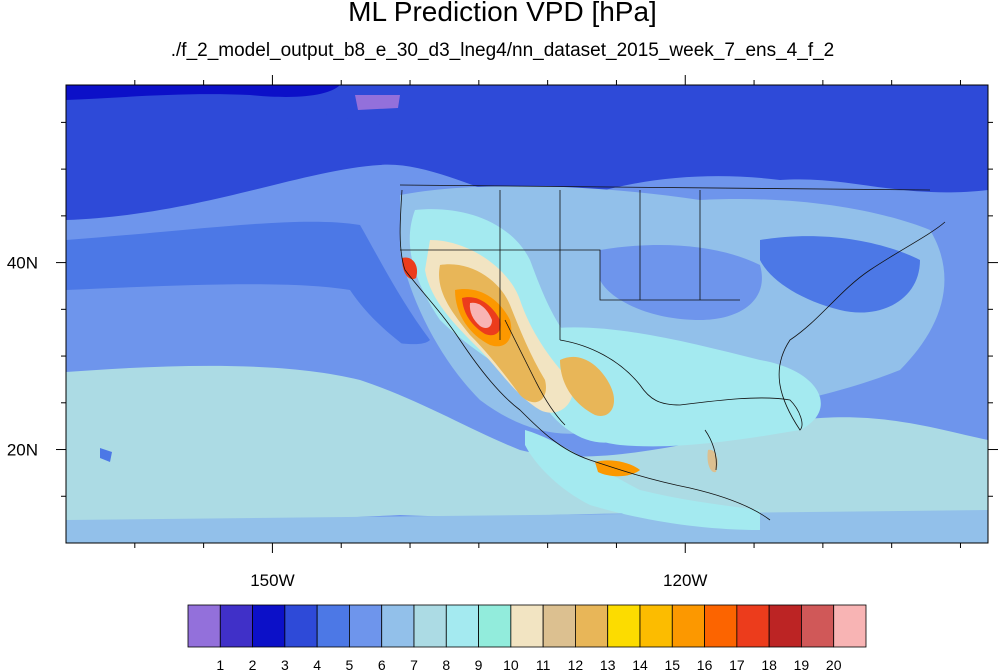 Image resolution: width=1005 pixels, height=672 pixels. I want to click on colorbar-label: 12, so click(576, 664).